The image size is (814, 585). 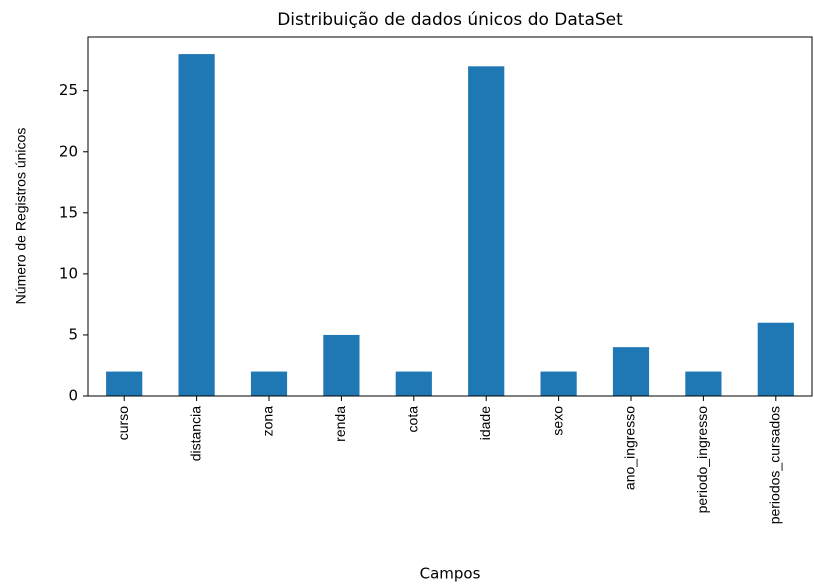 What do you see at coordinates (68, 151) in the screenshot?
I see `y-tick-label: 20` at bounding box center [68, 151].